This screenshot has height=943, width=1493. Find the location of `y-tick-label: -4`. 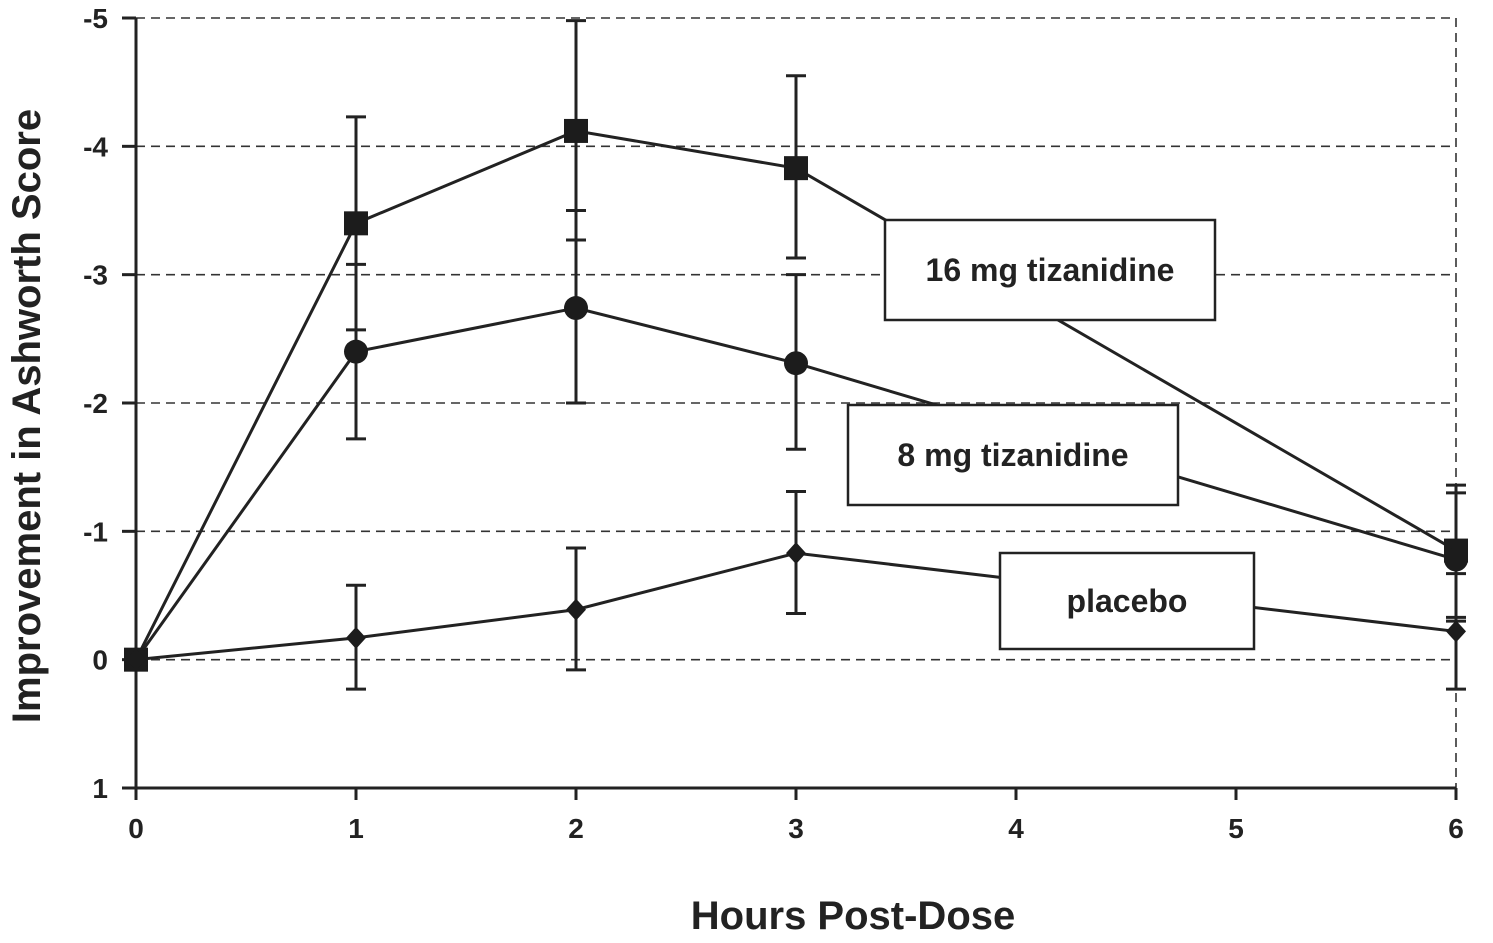

y-tick-label: -4 is located at coordinates (95, 146).